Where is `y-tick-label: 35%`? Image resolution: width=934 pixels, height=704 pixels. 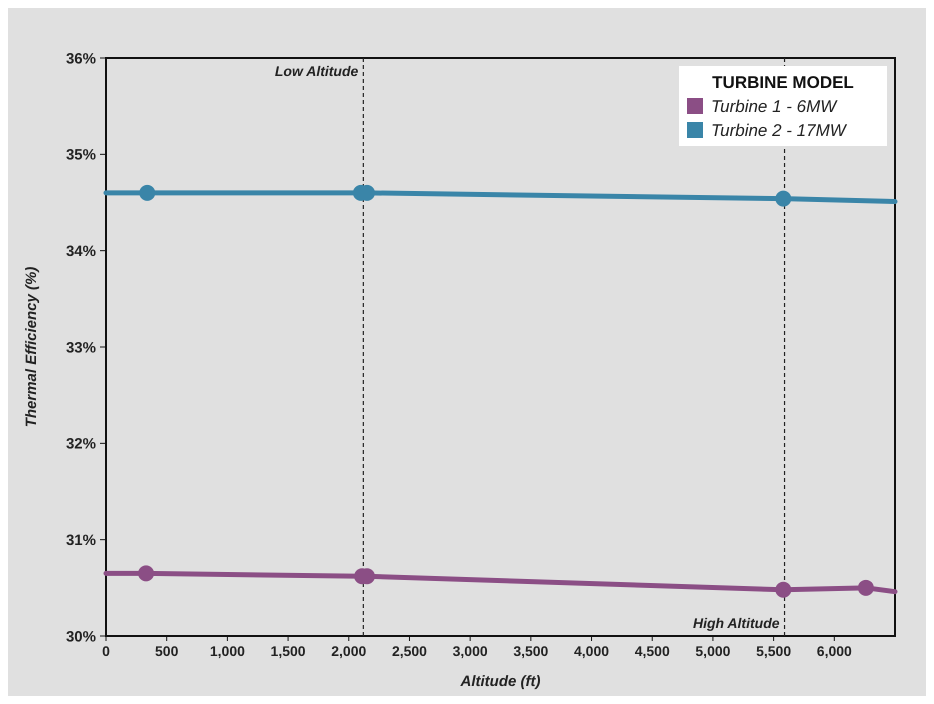 y-tick-label: 35% is located at coordinates (81, 155).